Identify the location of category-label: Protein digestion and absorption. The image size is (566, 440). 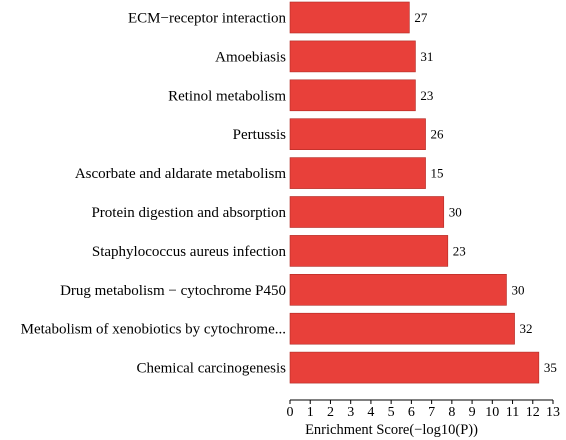
(188, 213).